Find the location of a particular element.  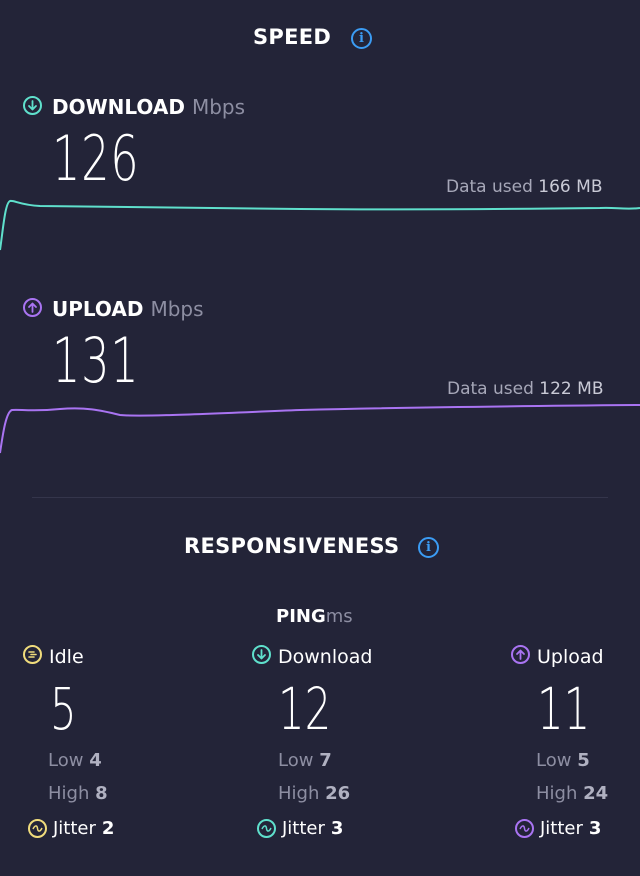

idle-jitter-value: 2 is located at coordinates (108, 828).